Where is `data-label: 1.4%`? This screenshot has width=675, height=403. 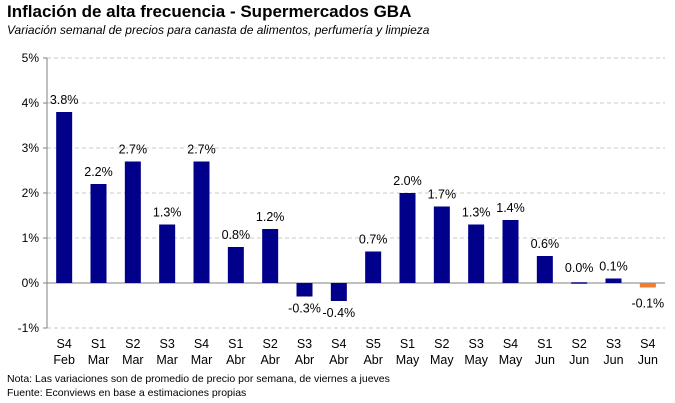 data-label: 1.4% is located at coordinates (510, 208).